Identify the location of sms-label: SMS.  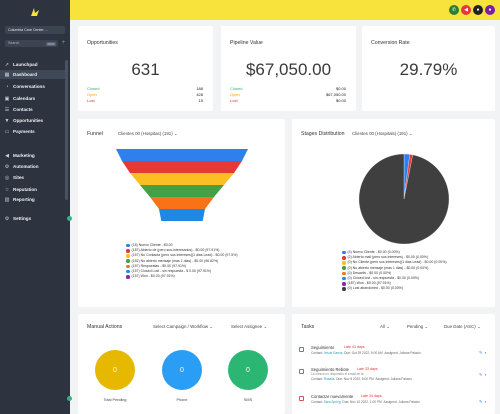
(248, 400).